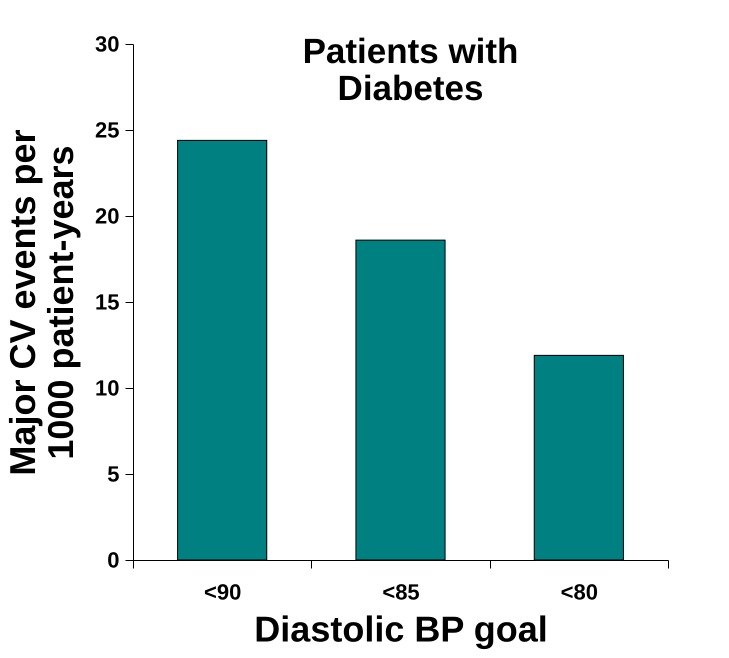 Image resolution: width=729 pixels, height=658 pixels. What do you see at coordinates (579, 592) in the screenshot?
I see `x-tick-label: <80` at bounding box center [579, 592].